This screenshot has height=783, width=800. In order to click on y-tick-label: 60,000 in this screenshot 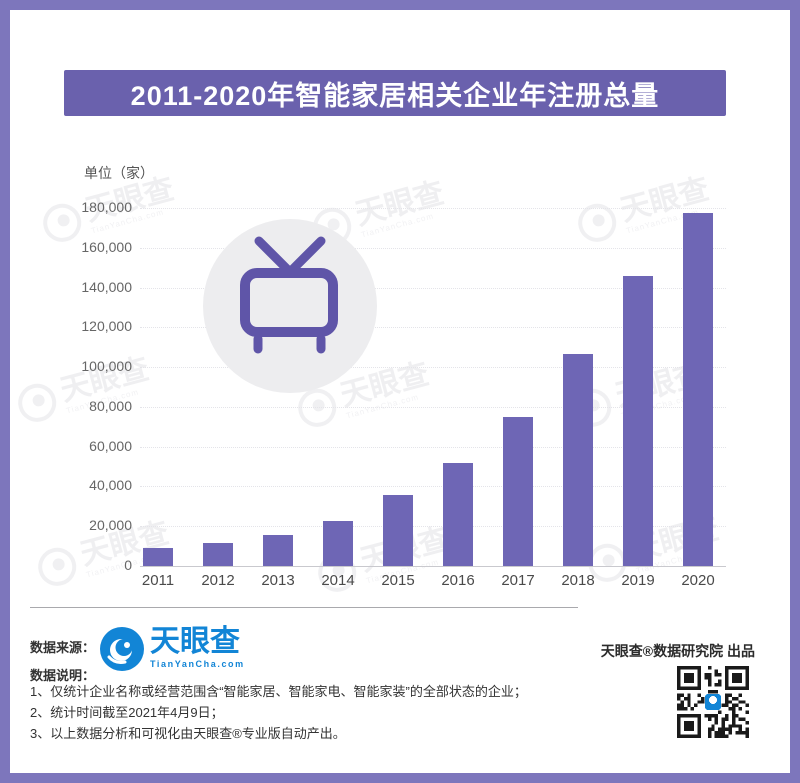, I will do `click(110, 445)`.